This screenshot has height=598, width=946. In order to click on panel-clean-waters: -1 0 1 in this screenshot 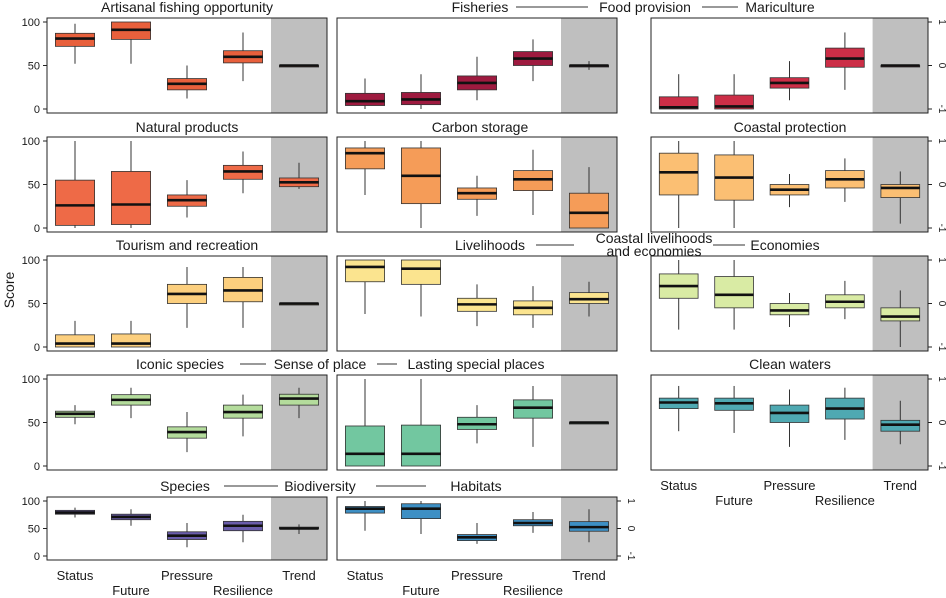, I will do `click(798, 422)`.